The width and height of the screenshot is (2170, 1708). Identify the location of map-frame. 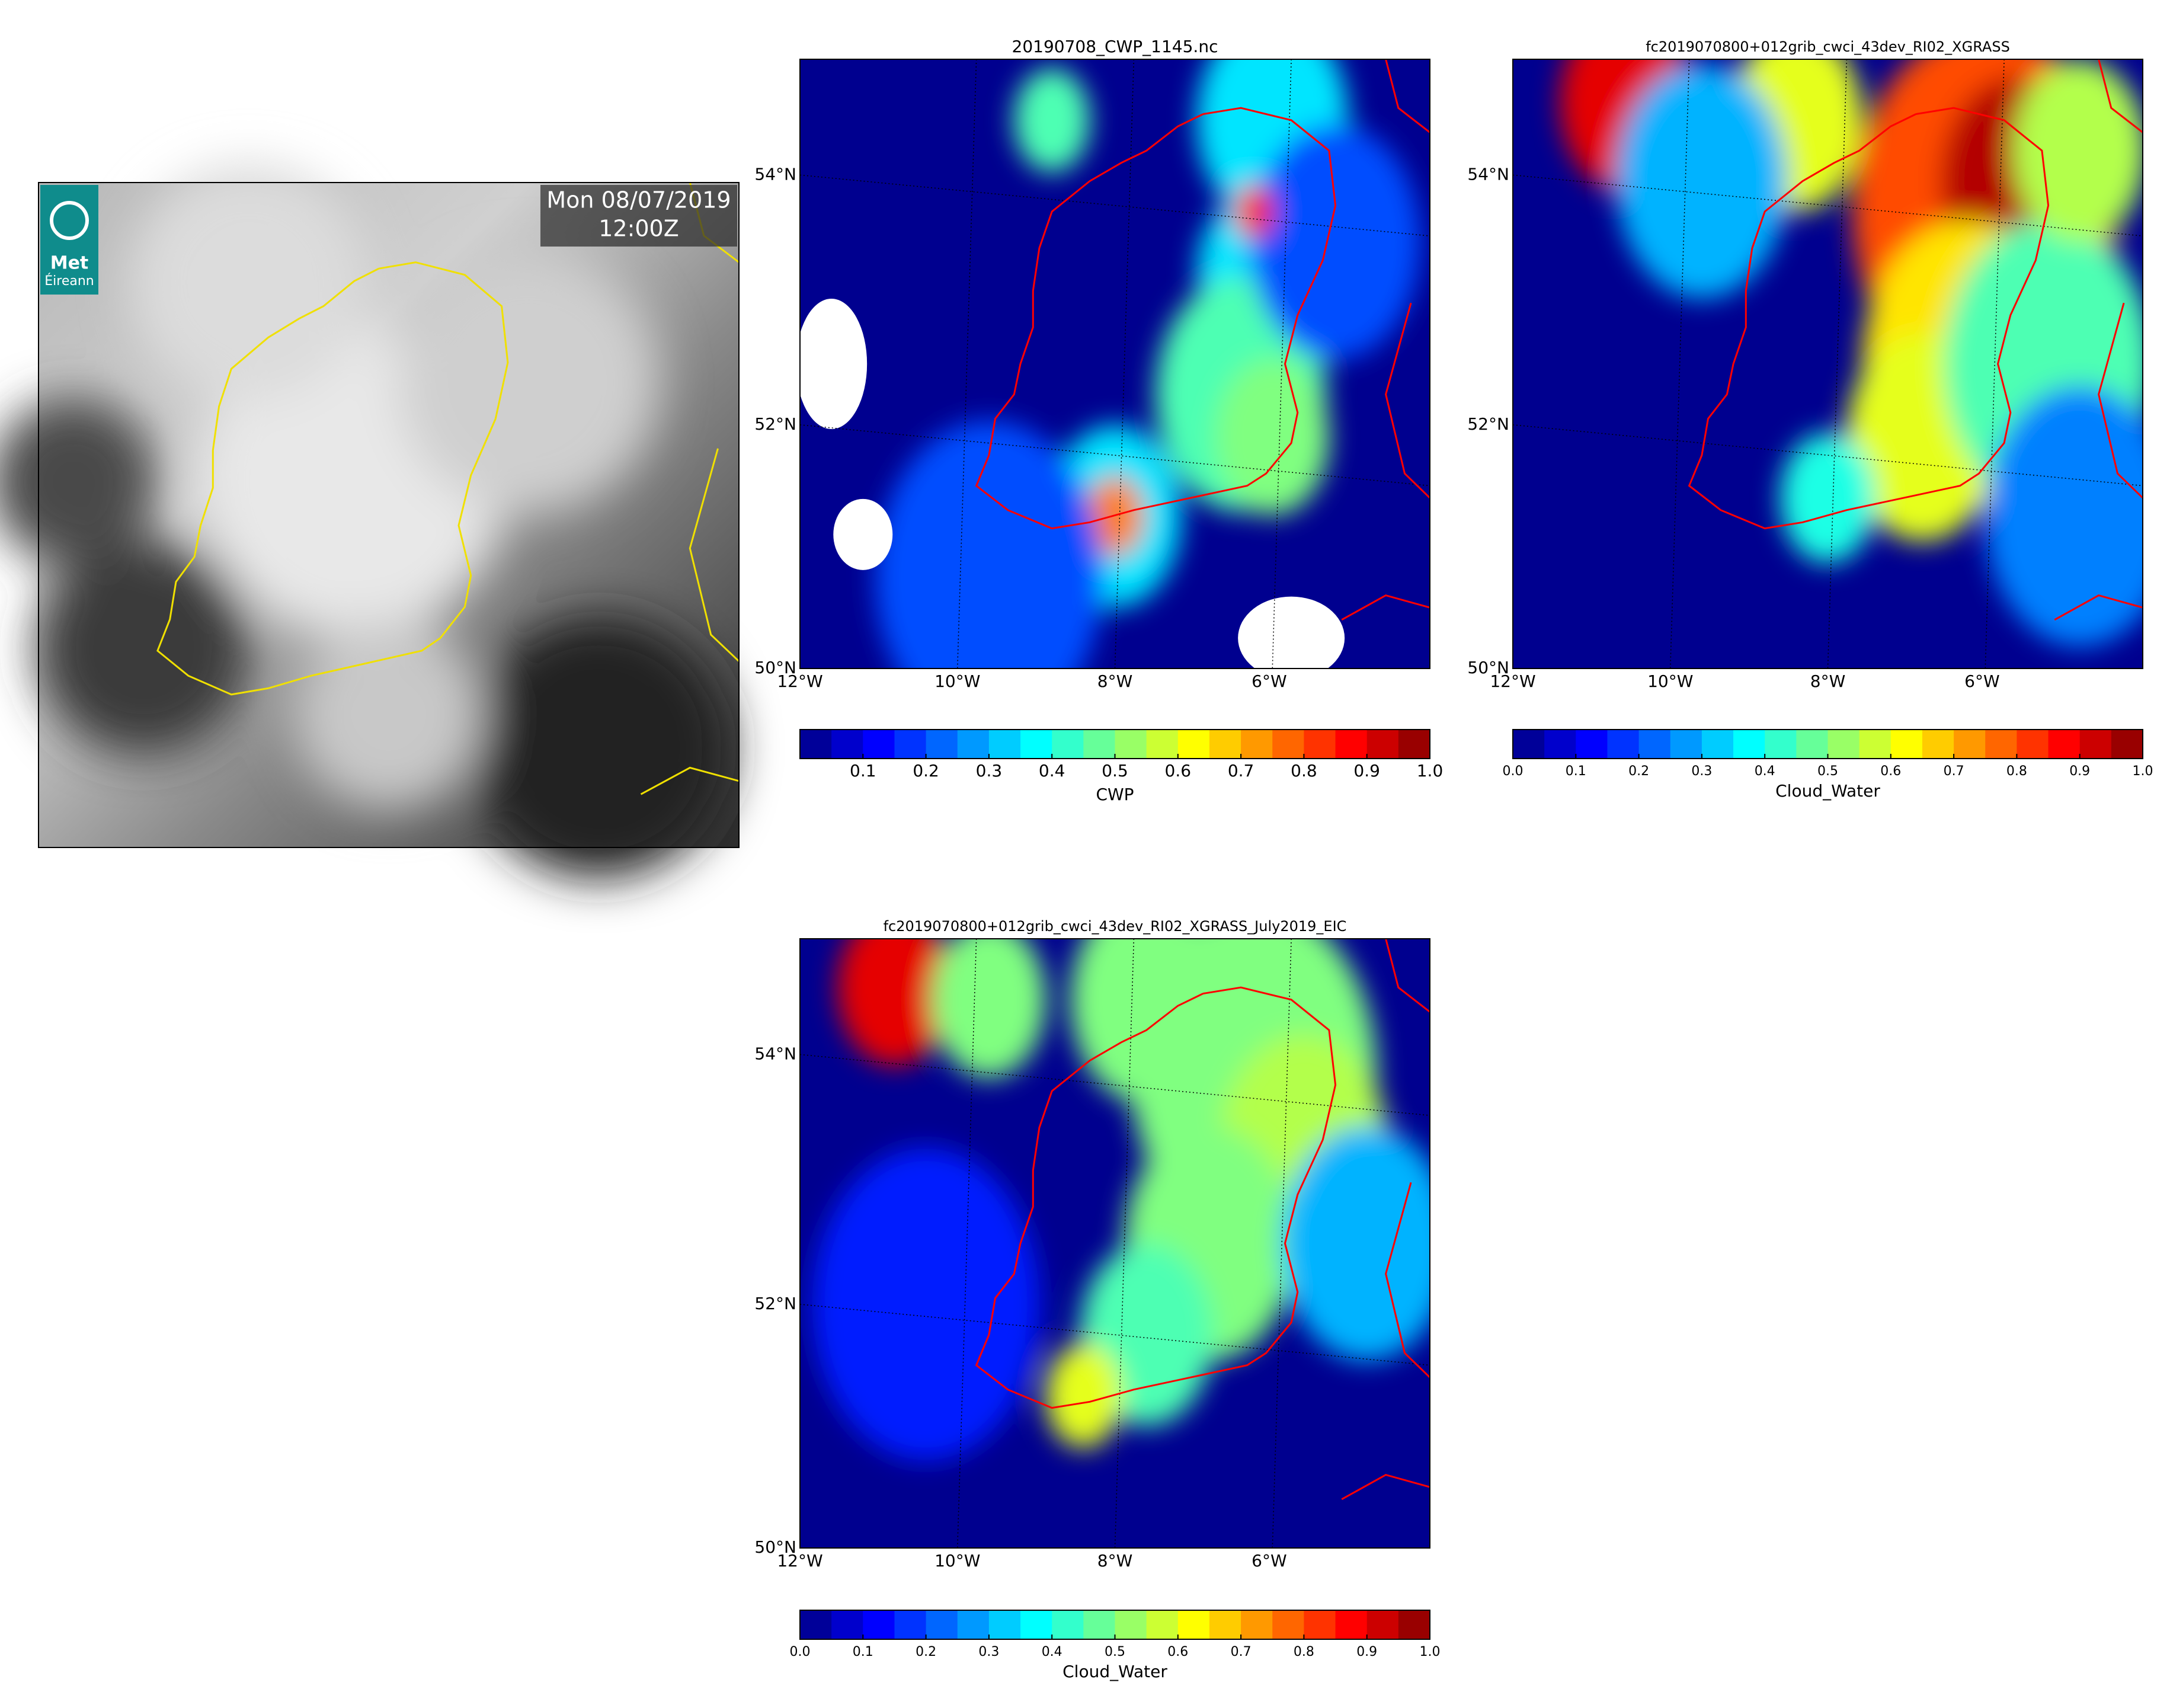
(1114, 364).